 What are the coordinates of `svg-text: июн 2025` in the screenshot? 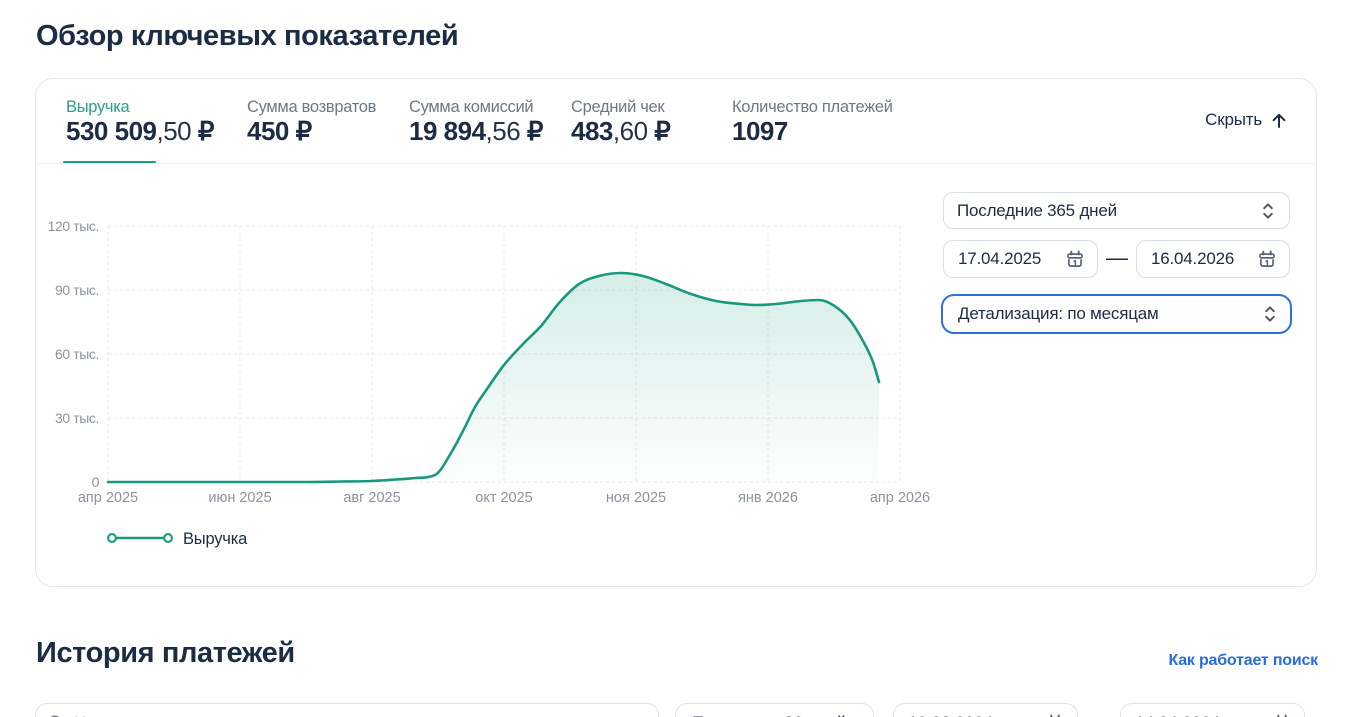 It's located at (239, 498).